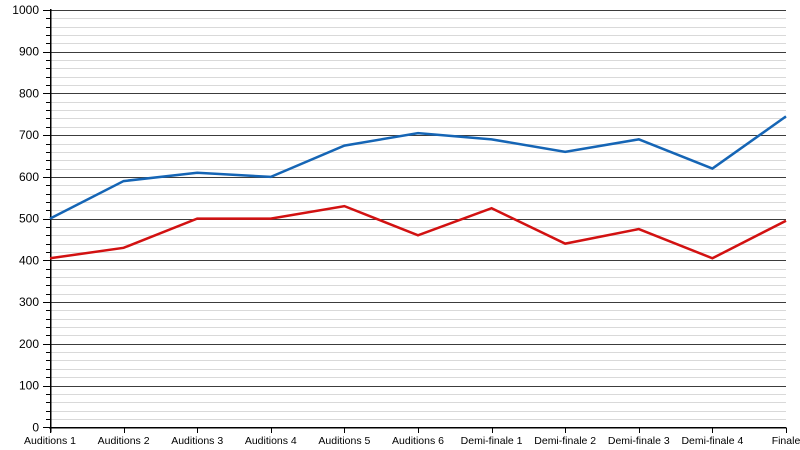 The width and height of the screenshot is (800, 450). Describe the element at coordinates (639, 441) in the screenshot. I see `x-category-label: Demi-finale 3` at that location.